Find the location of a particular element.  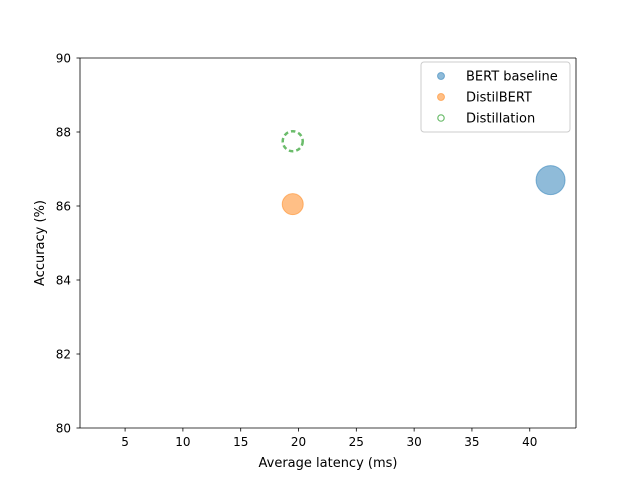

data-point-bert-baseline is located at coordinates (550, 180).